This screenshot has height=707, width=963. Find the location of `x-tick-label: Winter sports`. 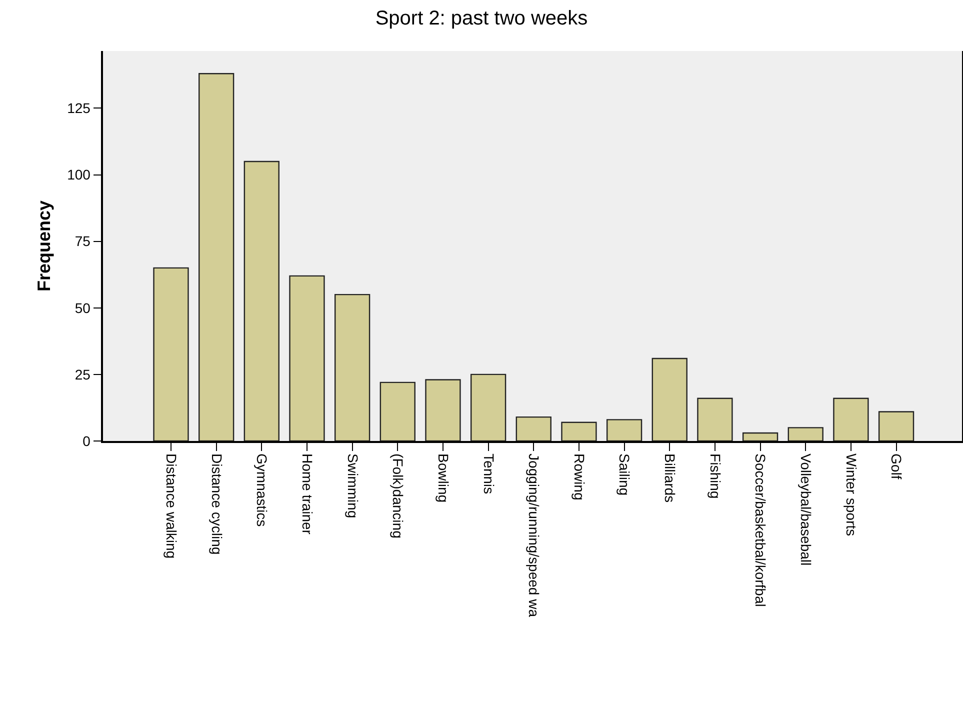

x-tick-label: Winter sports is located at coordinates (851, 495).